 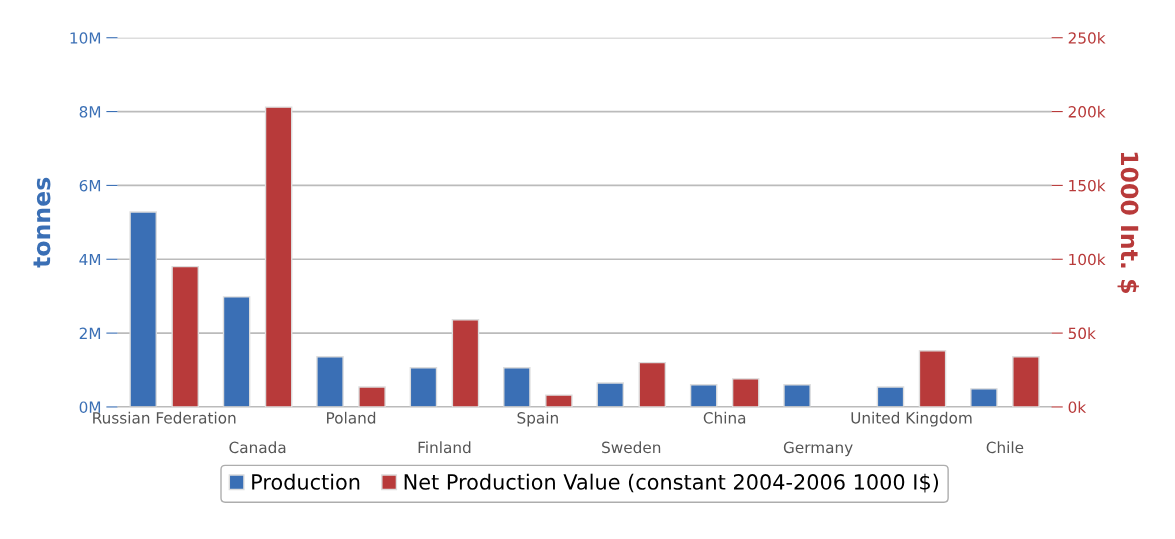 What do you see at coordinates (351, 417) in the screenshot?
I see `x-tick-label: Poland` at bounding box center [351, 417].